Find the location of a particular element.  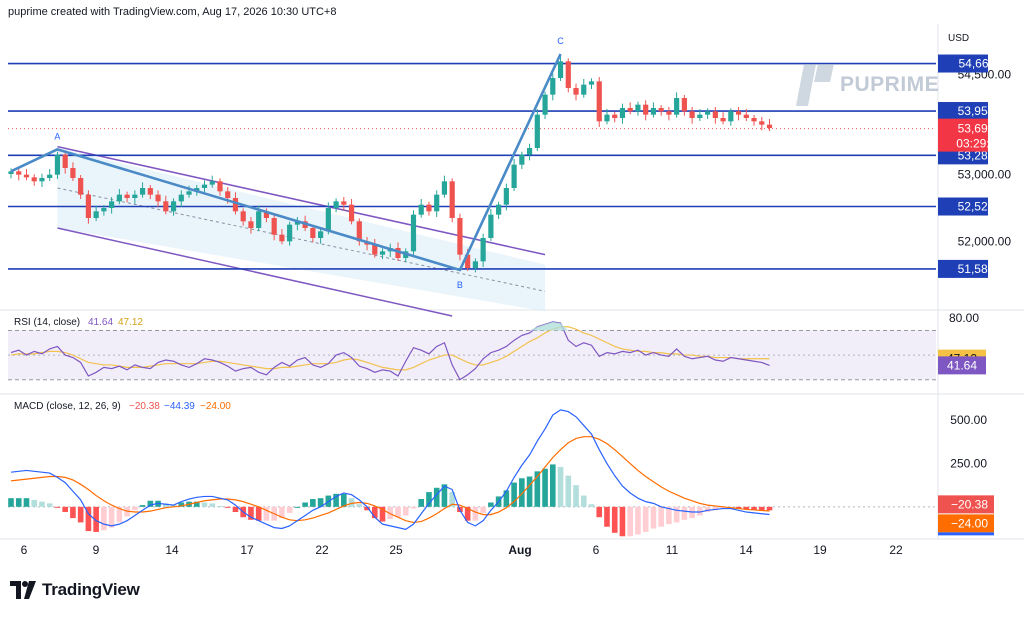

last-price-badge is located at coordinates (963, 135).